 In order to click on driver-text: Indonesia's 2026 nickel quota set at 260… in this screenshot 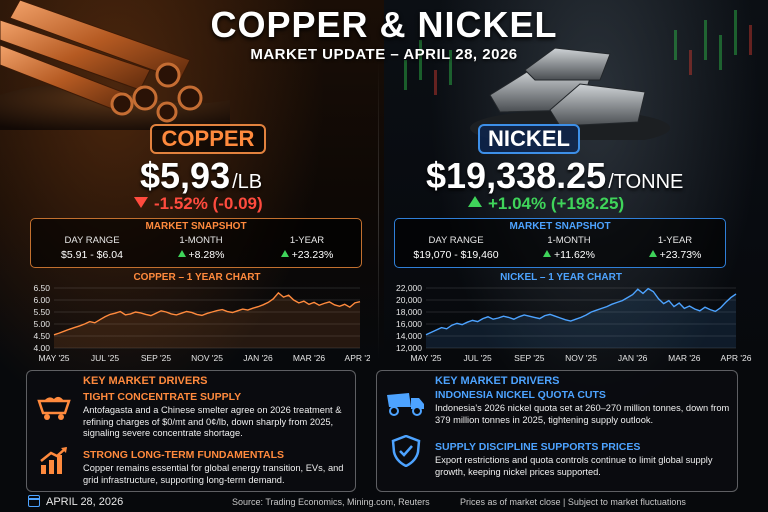, I will do `click(582, 414)`.